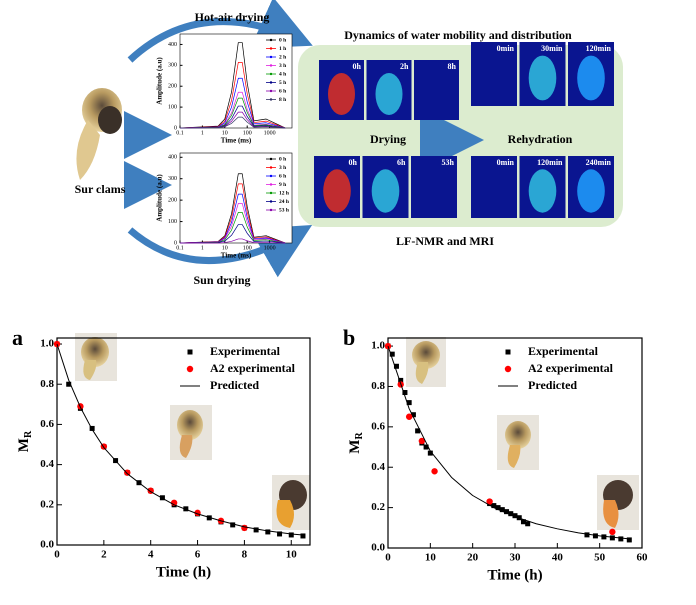  I want to click on legend-label: 0 h, so click(282, 159).